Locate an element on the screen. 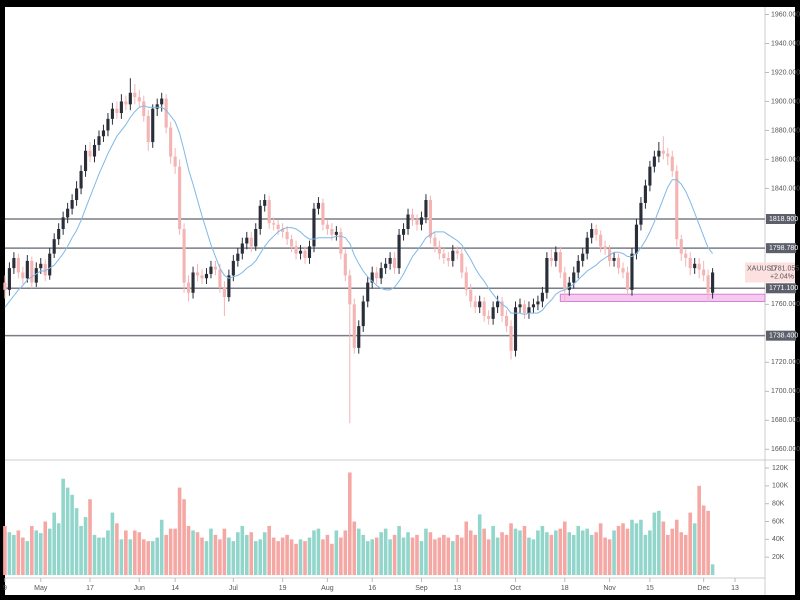  y-tick-label: 1840.000 is located at coordinates (785, 188).